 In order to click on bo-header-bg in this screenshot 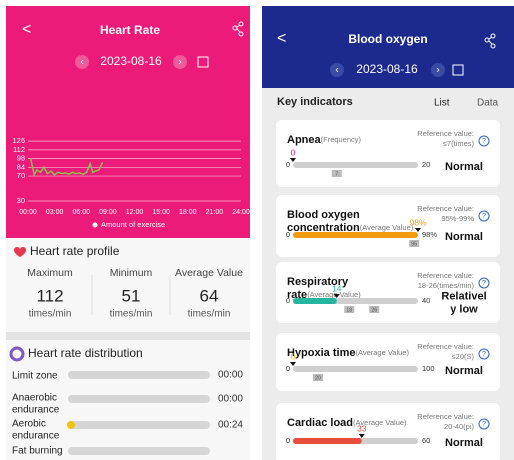, I will do `click(388, 47)`.